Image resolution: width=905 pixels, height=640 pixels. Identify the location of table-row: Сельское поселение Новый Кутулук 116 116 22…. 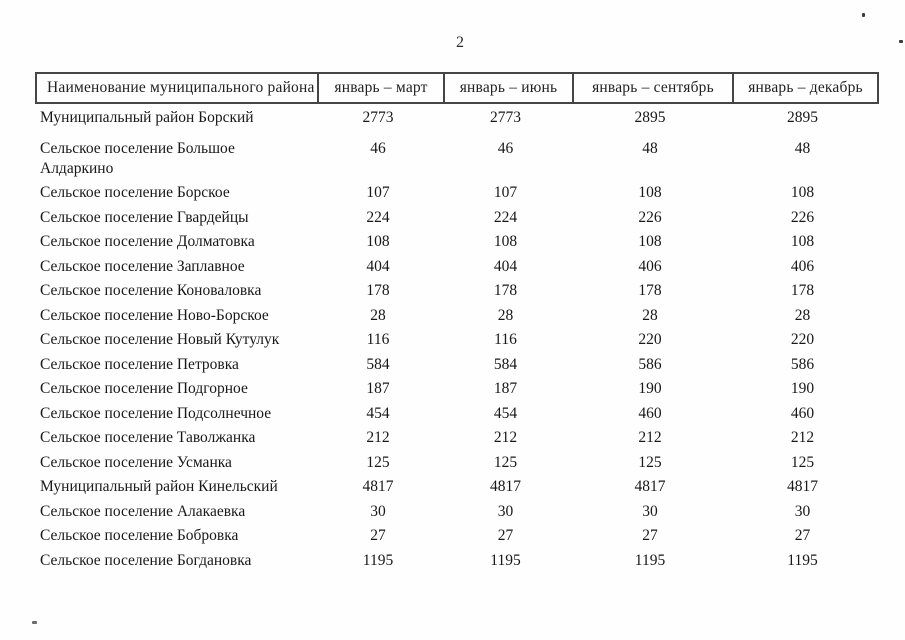
(457, 338).